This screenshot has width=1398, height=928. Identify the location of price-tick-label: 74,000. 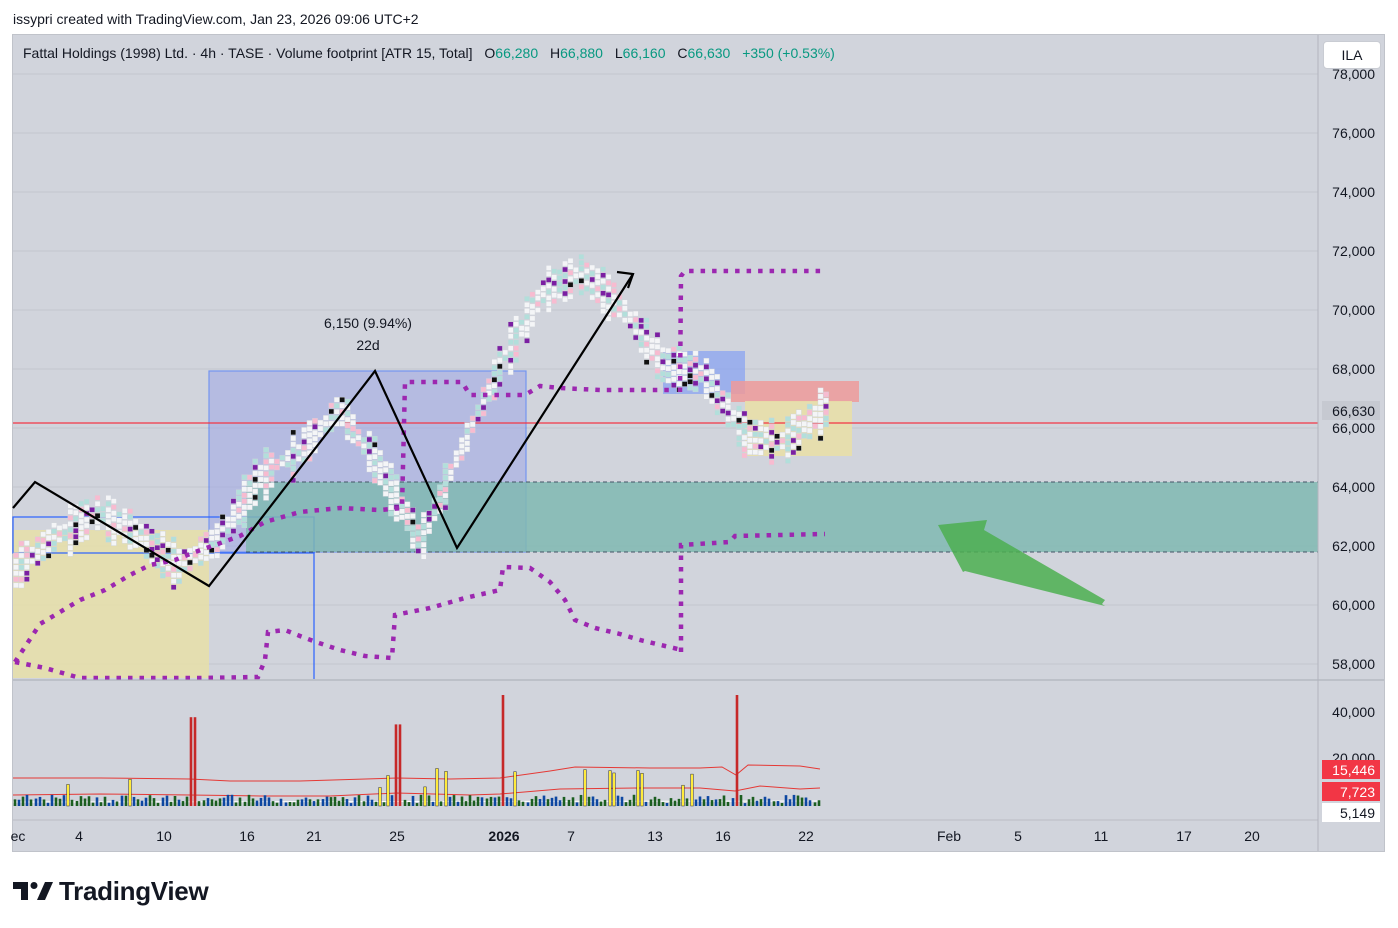
(1353, 192).